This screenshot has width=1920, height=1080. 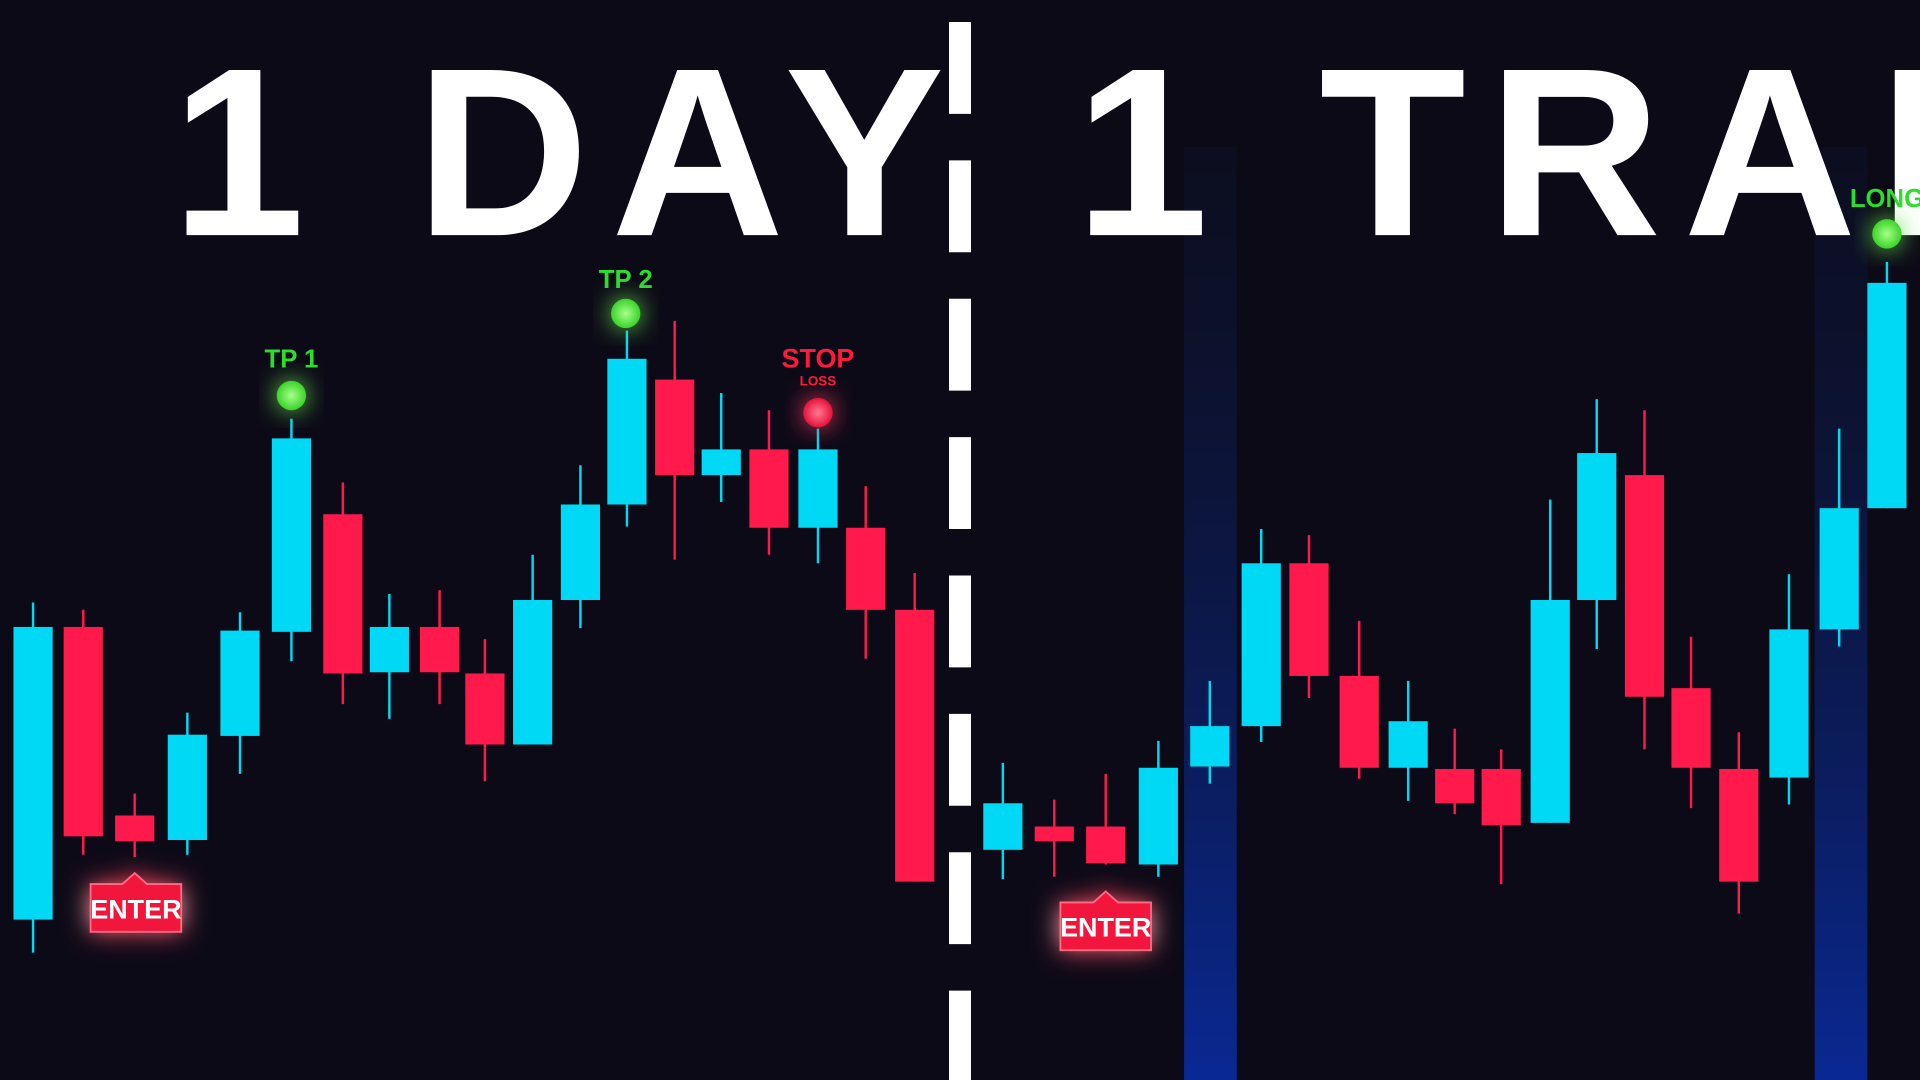 I want to click on long-label: LONG, so click(x=1885, y=199).